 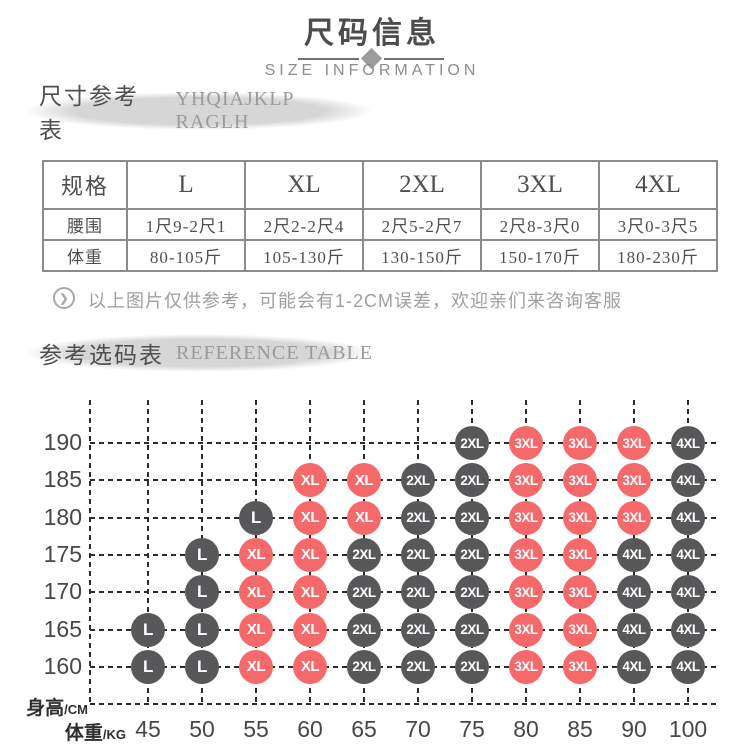 I want to click on x-tick-label: 90, so click(x=634, y=729).